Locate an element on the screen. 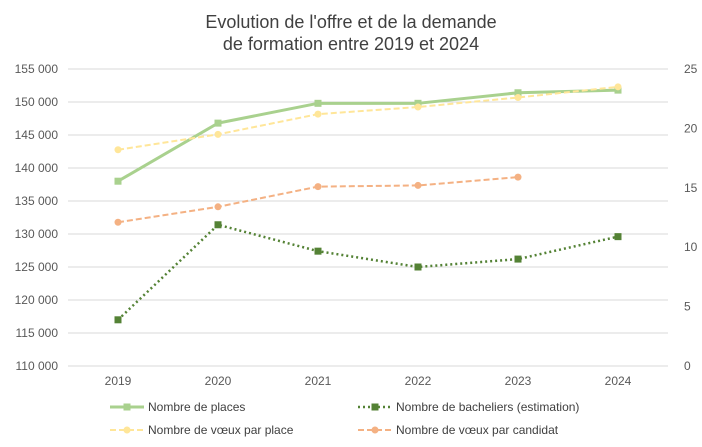 Image resolution: width=702 pixels, height=447 pixels. legend-label: Nombre de vœux par candidat is located at coordinates (477, 430).